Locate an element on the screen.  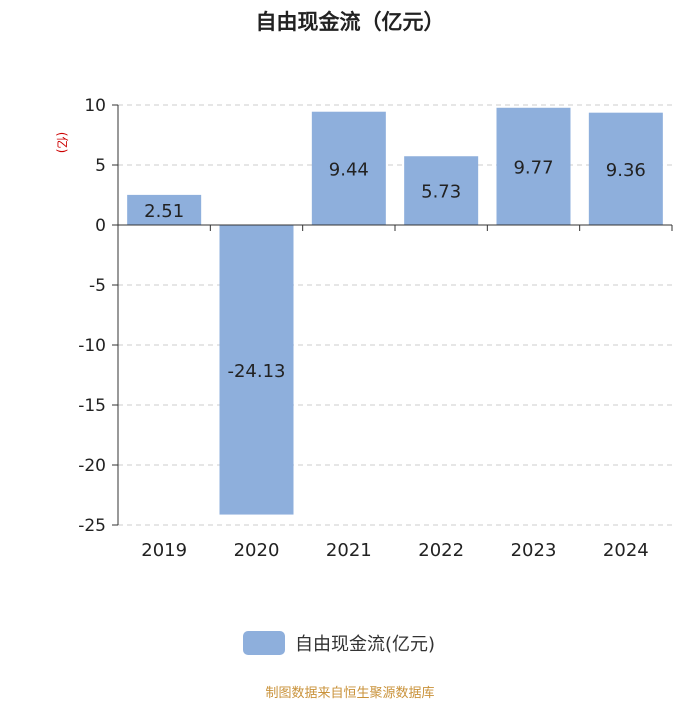
legend-swatch is located at coordinates (264, 643).